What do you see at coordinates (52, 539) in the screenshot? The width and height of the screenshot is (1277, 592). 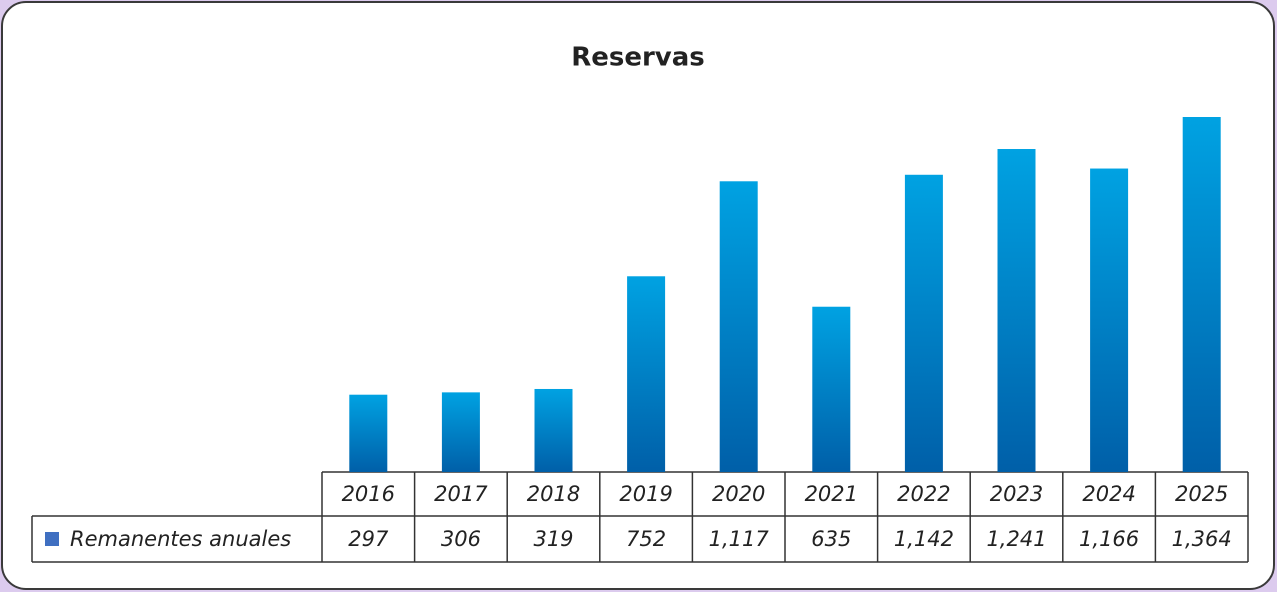 I see `legend-swatch` at bounding box center [52, 539].